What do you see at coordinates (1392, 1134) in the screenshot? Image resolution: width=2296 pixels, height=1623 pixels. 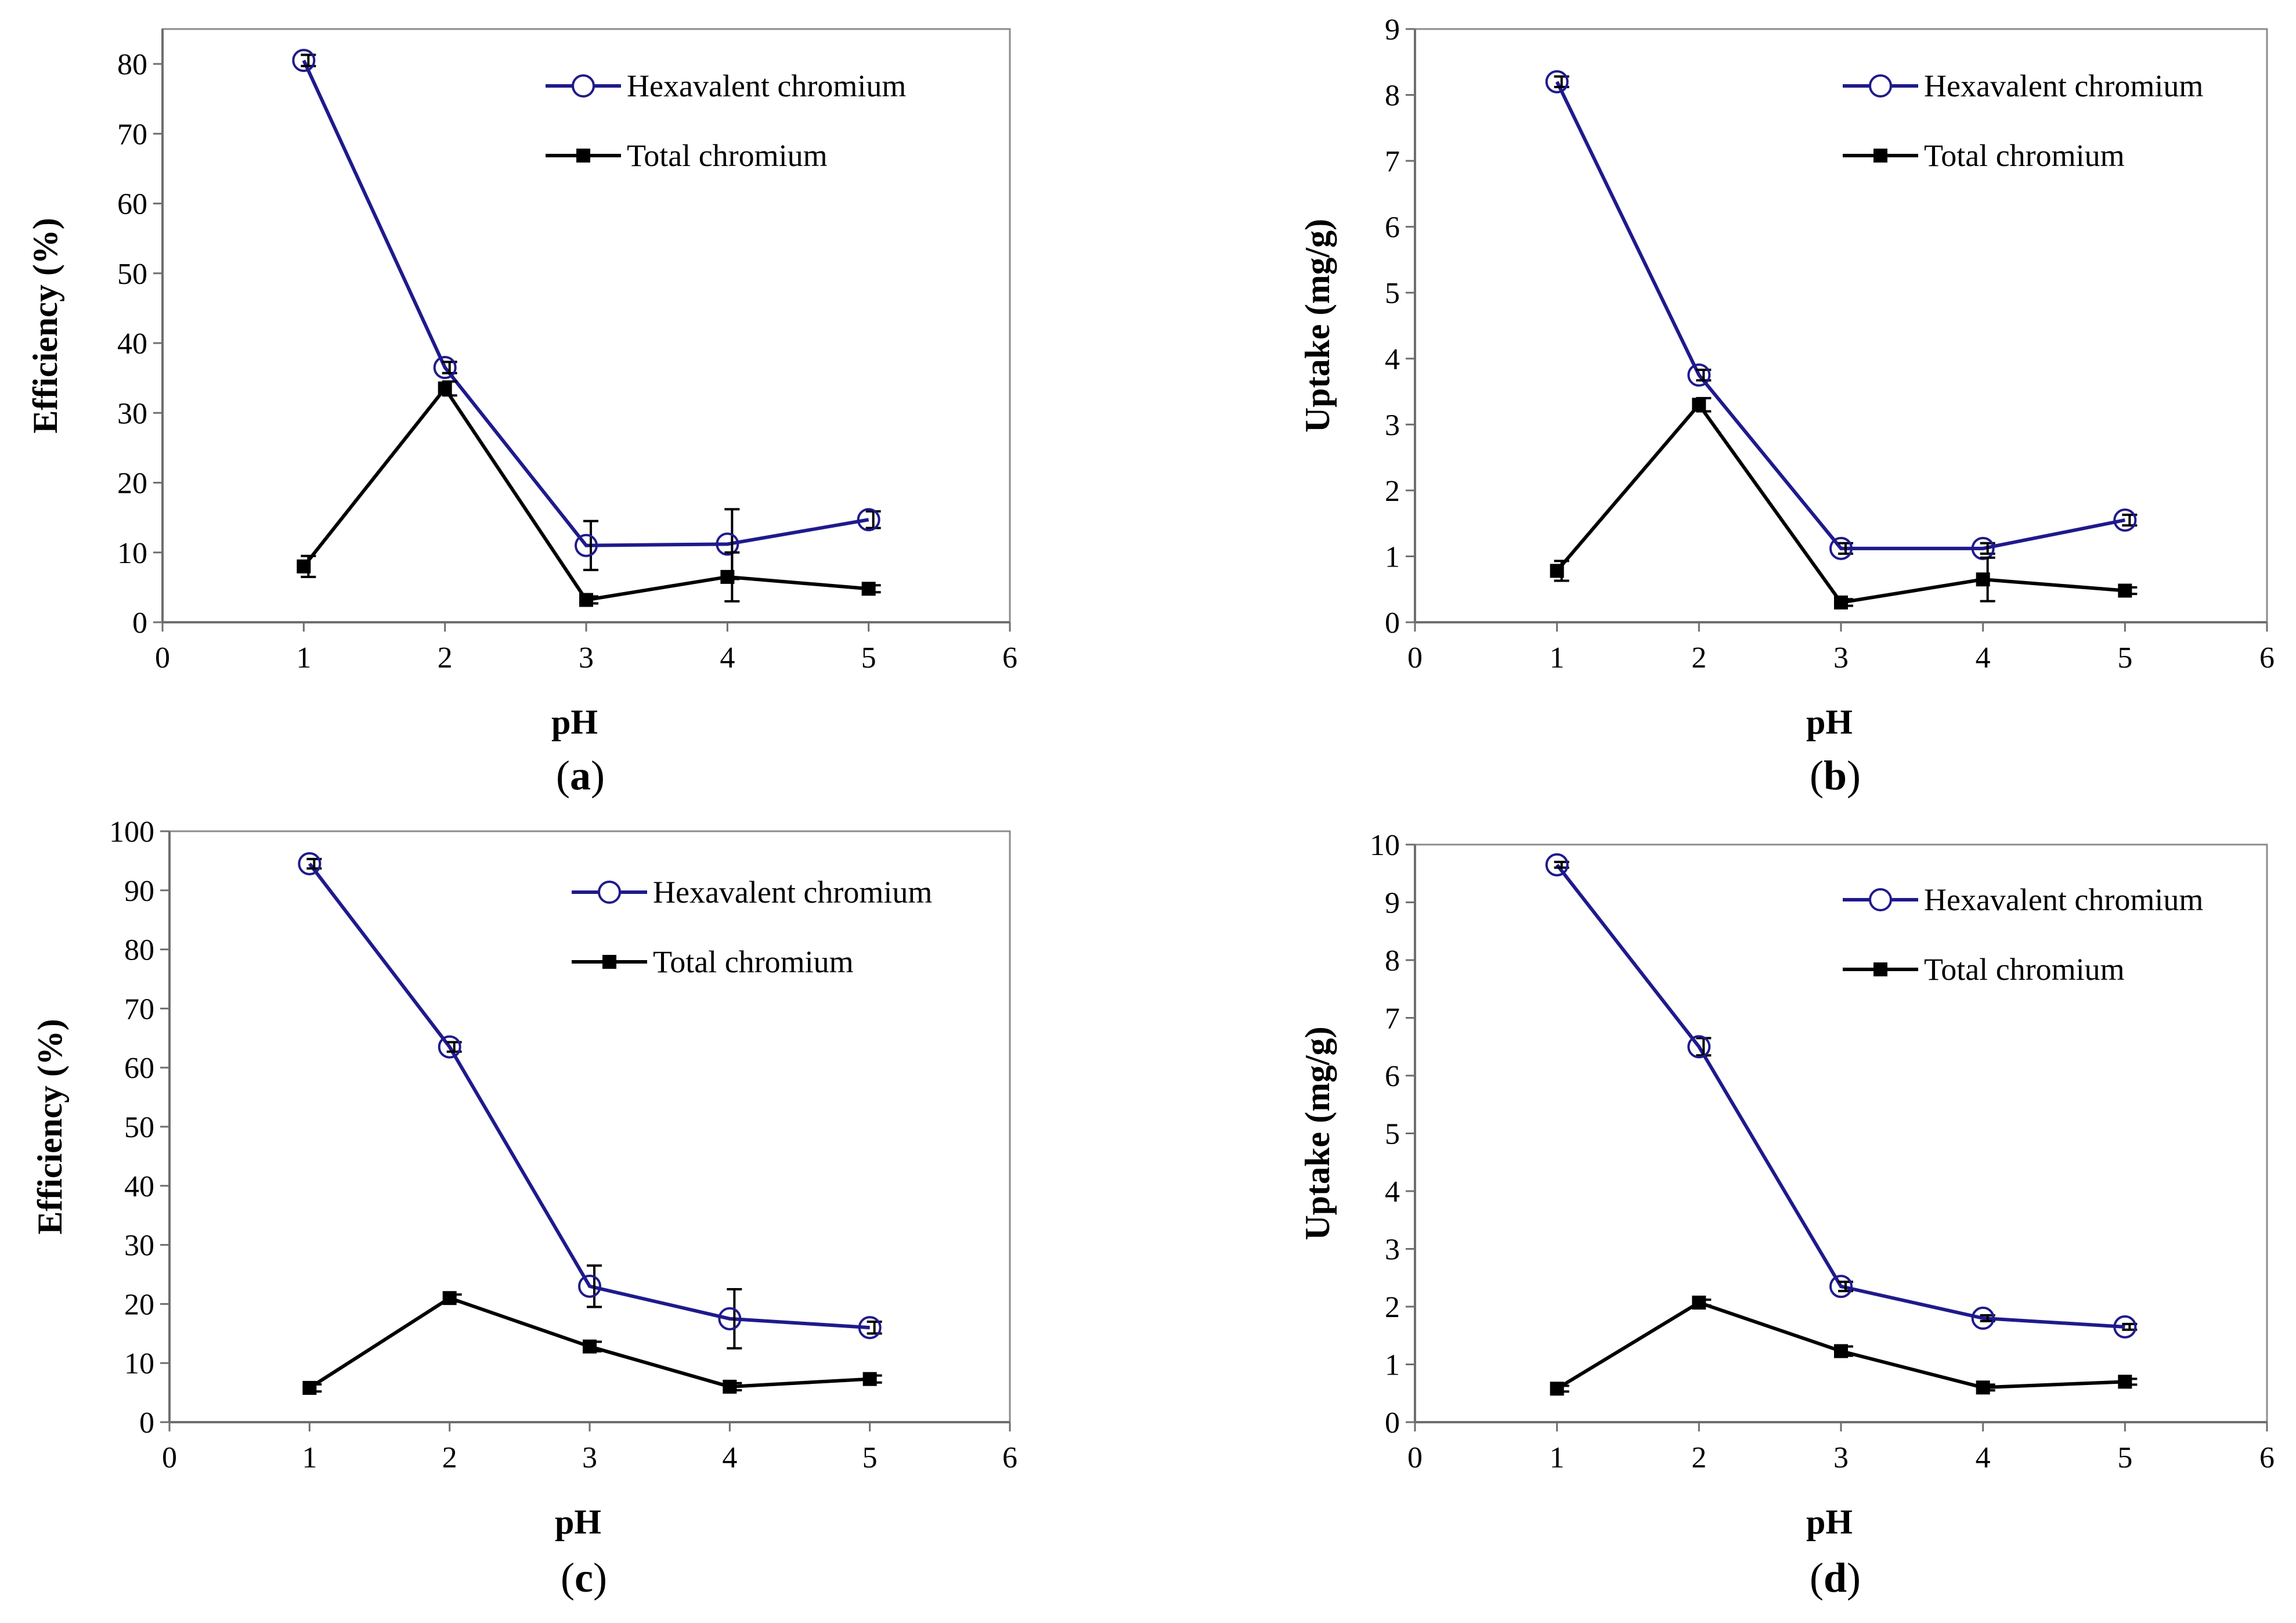 I see `y-tick-label: 5` at bounding box center [1392, 1134].